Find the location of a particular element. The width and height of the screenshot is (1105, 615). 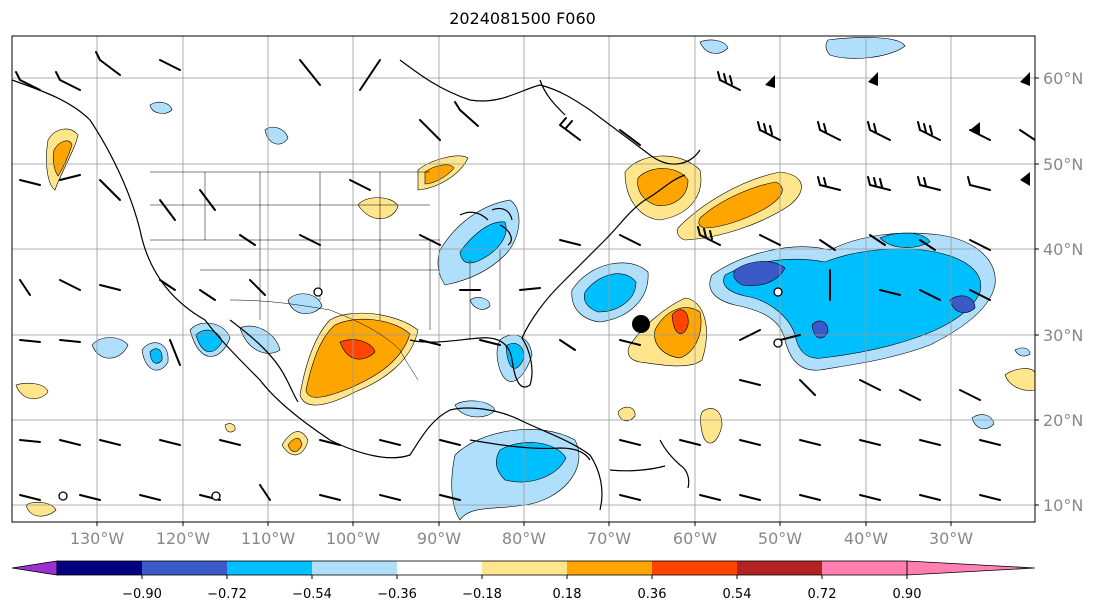

colorbar-label-7: 0.36 is located at coordinates (652, 594).